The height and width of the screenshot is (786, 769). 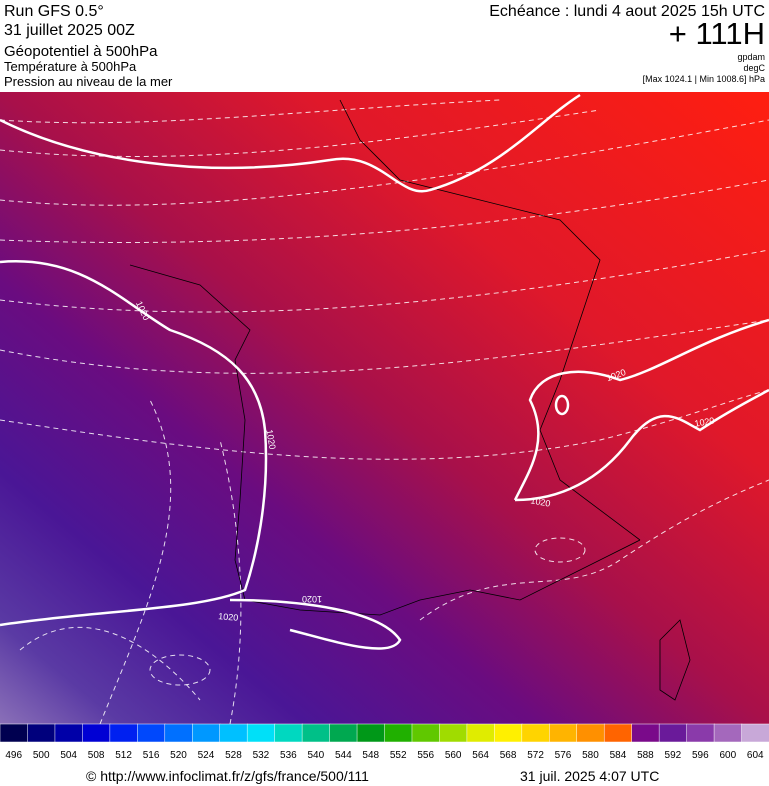 I want to click on colorbar-label: 604, so click(x=755, y=755).